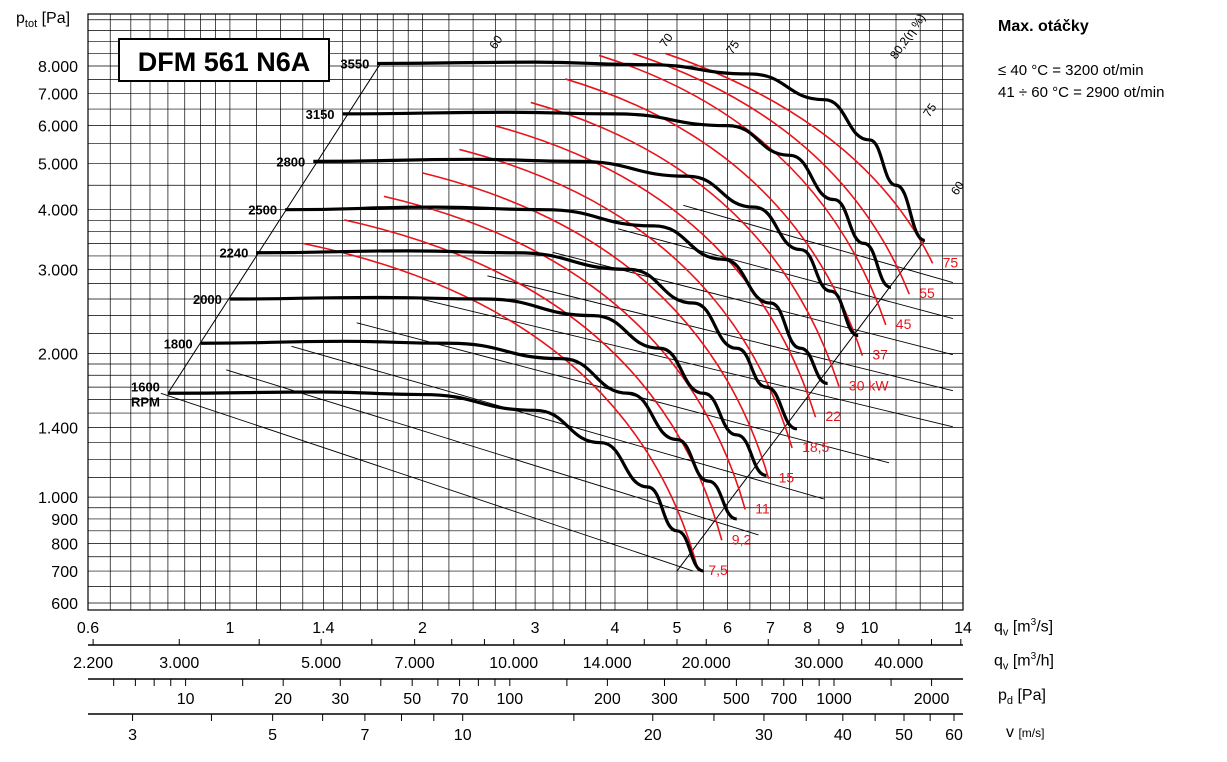 The height and width of the screenshot is (762, 1227). Describe the element at coordinates (43, 20) in the screenshot. I see `y-axis-label: ptot [Pa]` at that location.